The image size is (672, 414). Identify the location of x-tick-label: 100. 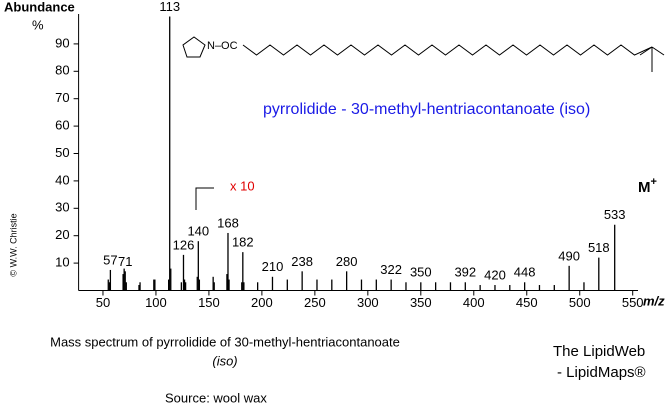
(156, 302).